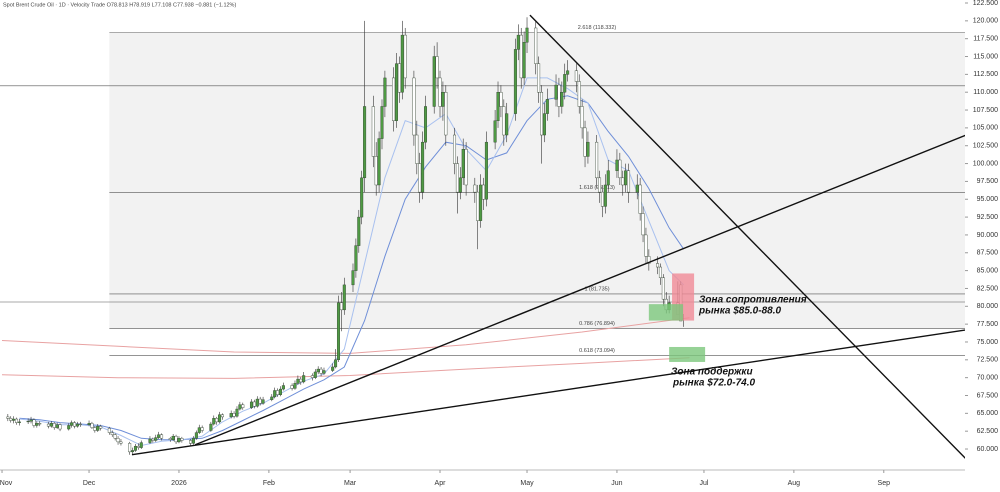 This screenshot has height=492, width=1000. Describe the element at coordinates (985, 146) in the screenshot. I see `y-tick-label: 102.500` at that location.